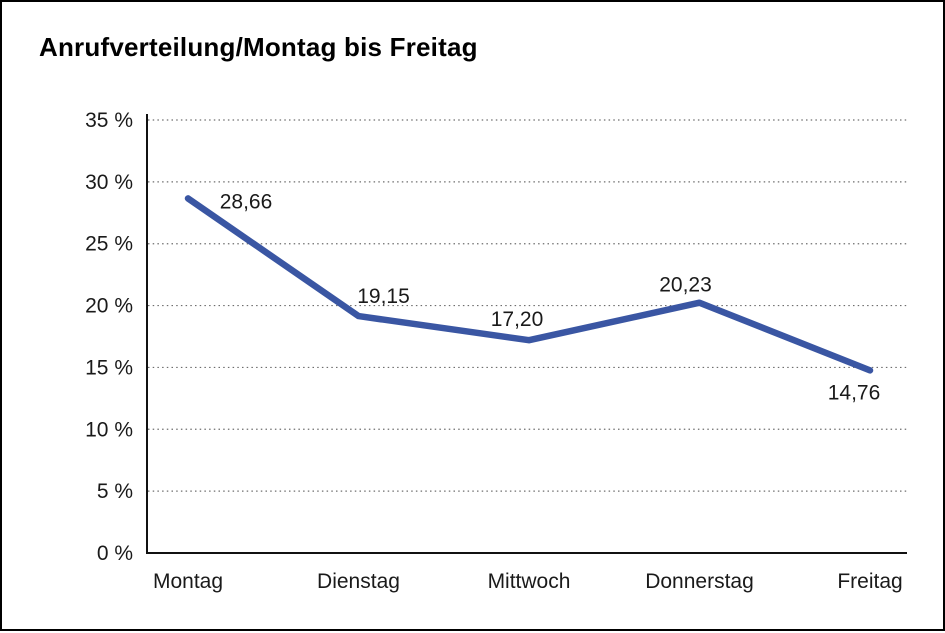  What do you see at coordinates (109, 429) in the screenshot?
I see `y-tick-label: 10 %` at bounding box center [109, 429].